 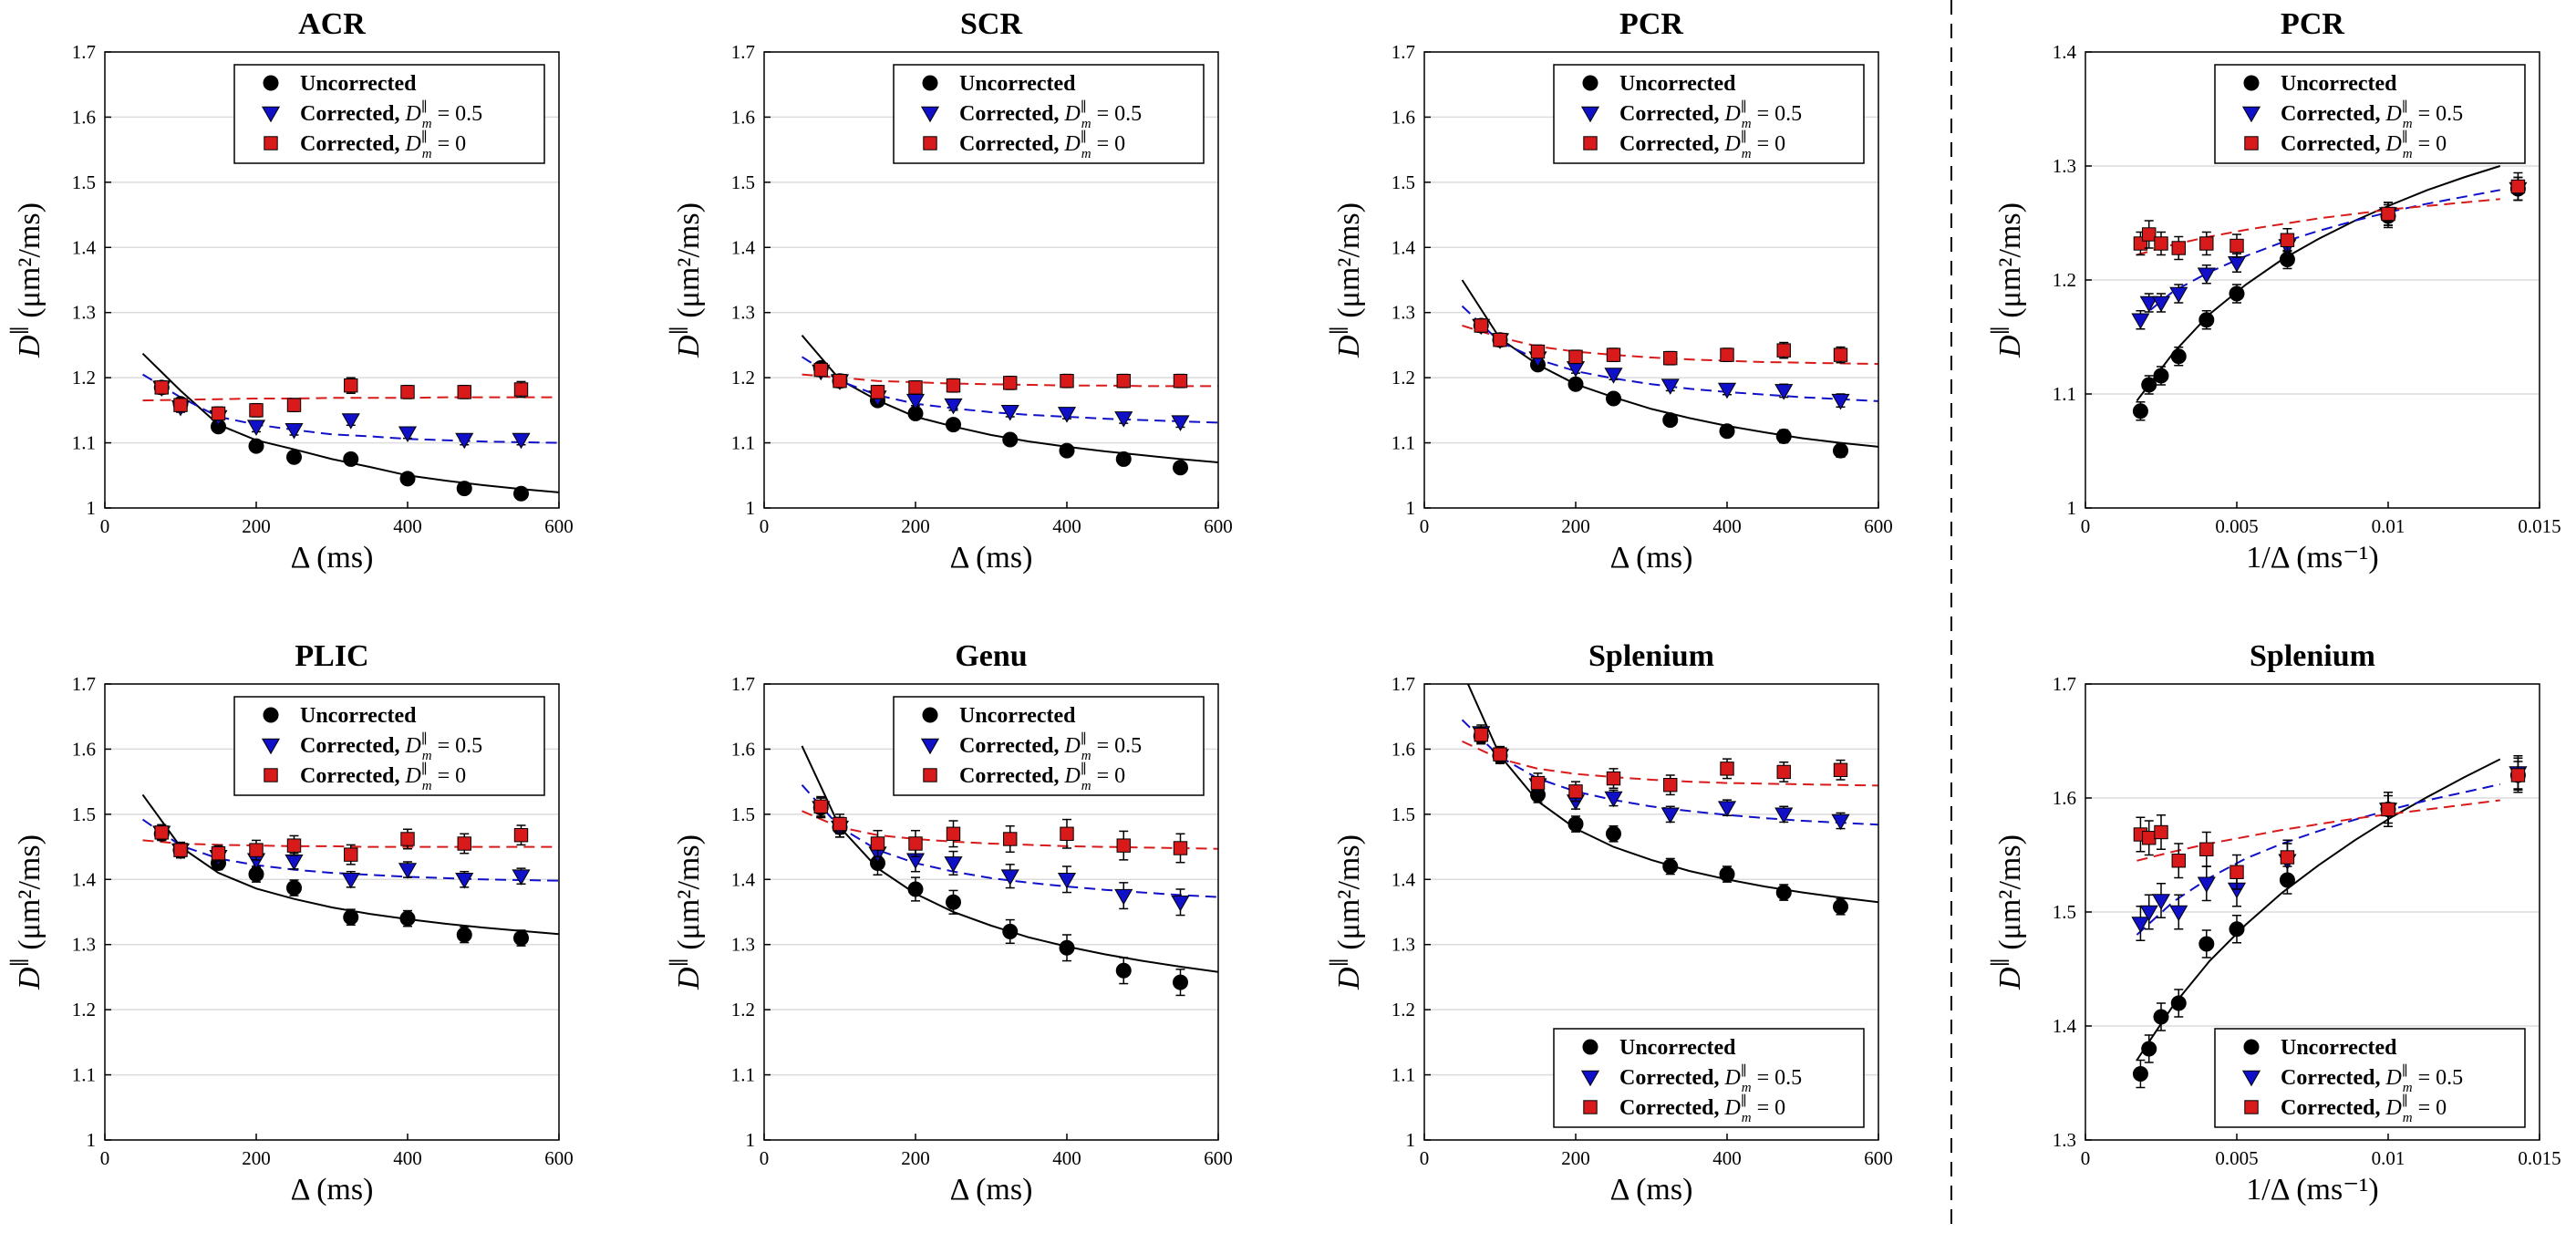 What do you see at coordinates (2236, 1158) in the screenshot?
I see `x-tick-label: 0.005` at bounding box center [2236, 1158].